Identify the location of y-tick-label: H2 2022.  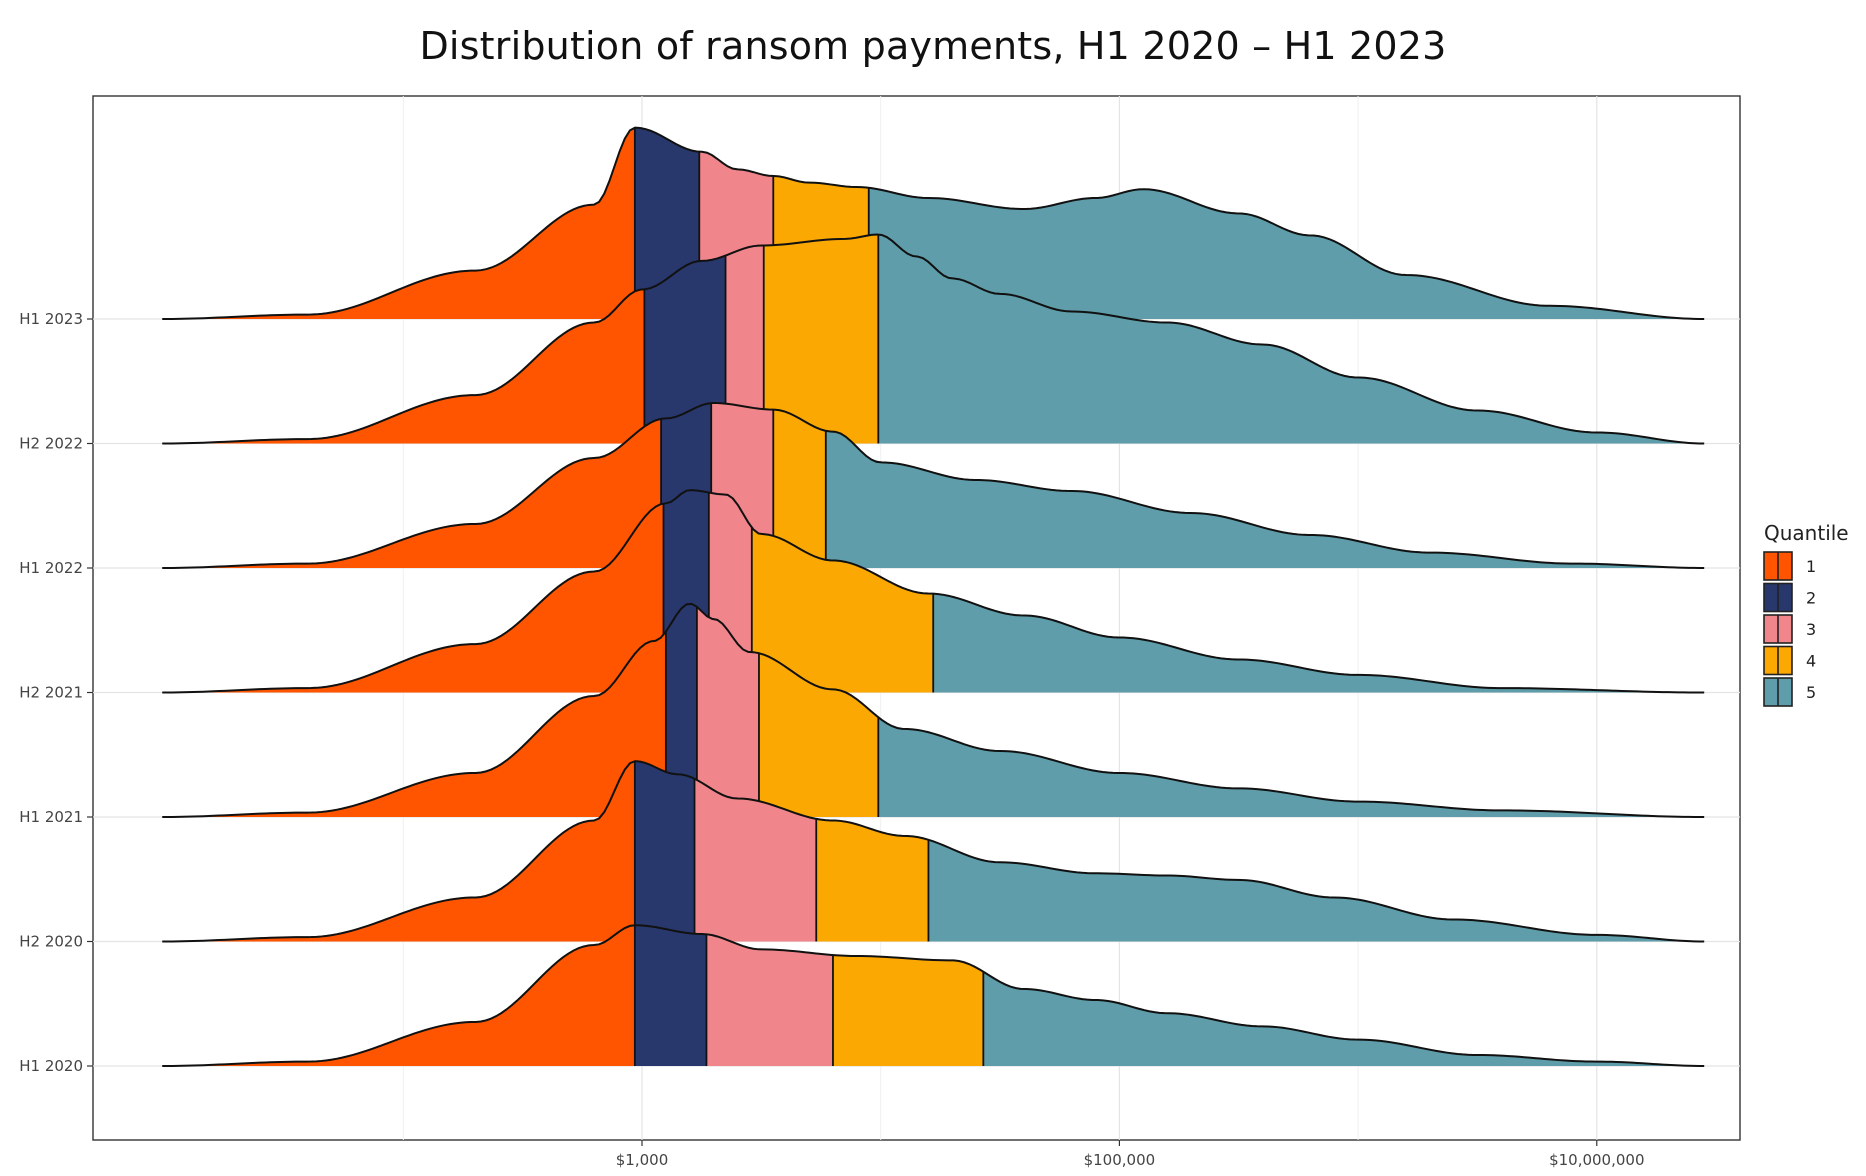
(51, 444).